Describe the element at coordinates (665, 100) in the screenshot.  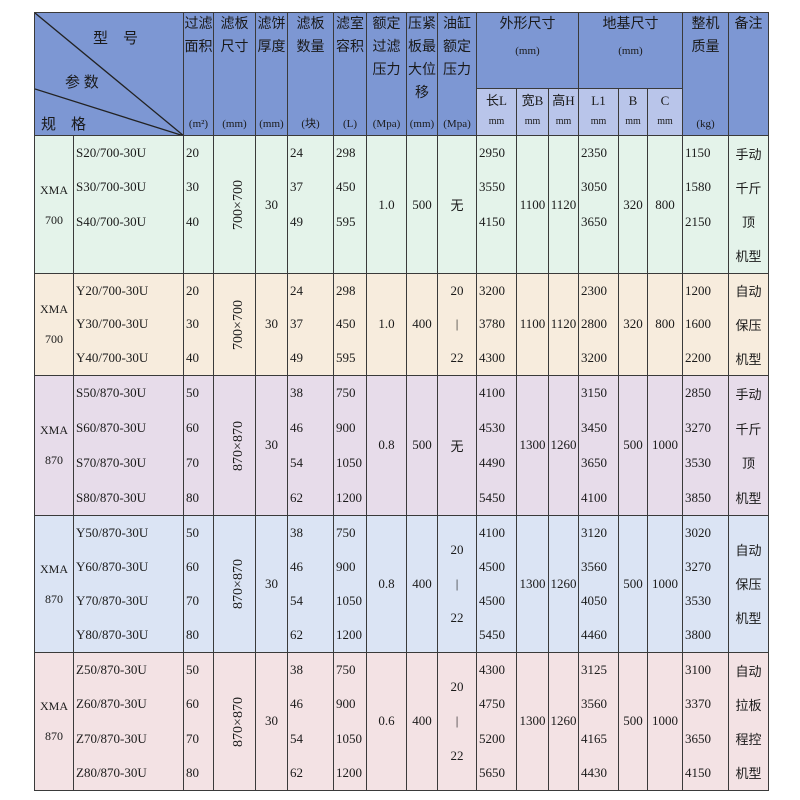
I see `subheader-label: C` at that location.